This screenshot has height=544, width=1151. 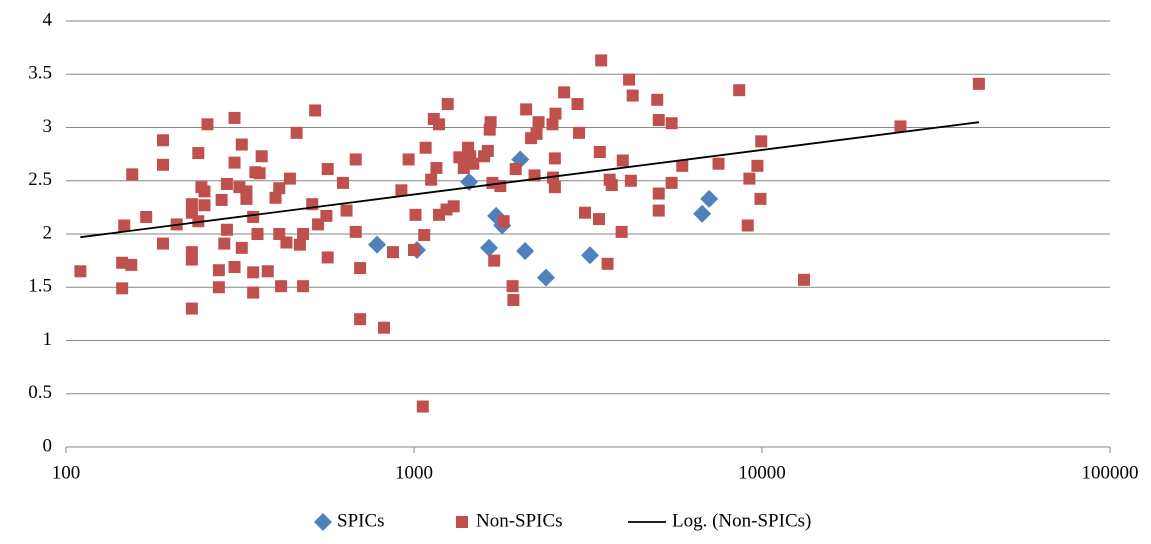 I want to click on y-tick-label: 1, so click(x=48, y=339).